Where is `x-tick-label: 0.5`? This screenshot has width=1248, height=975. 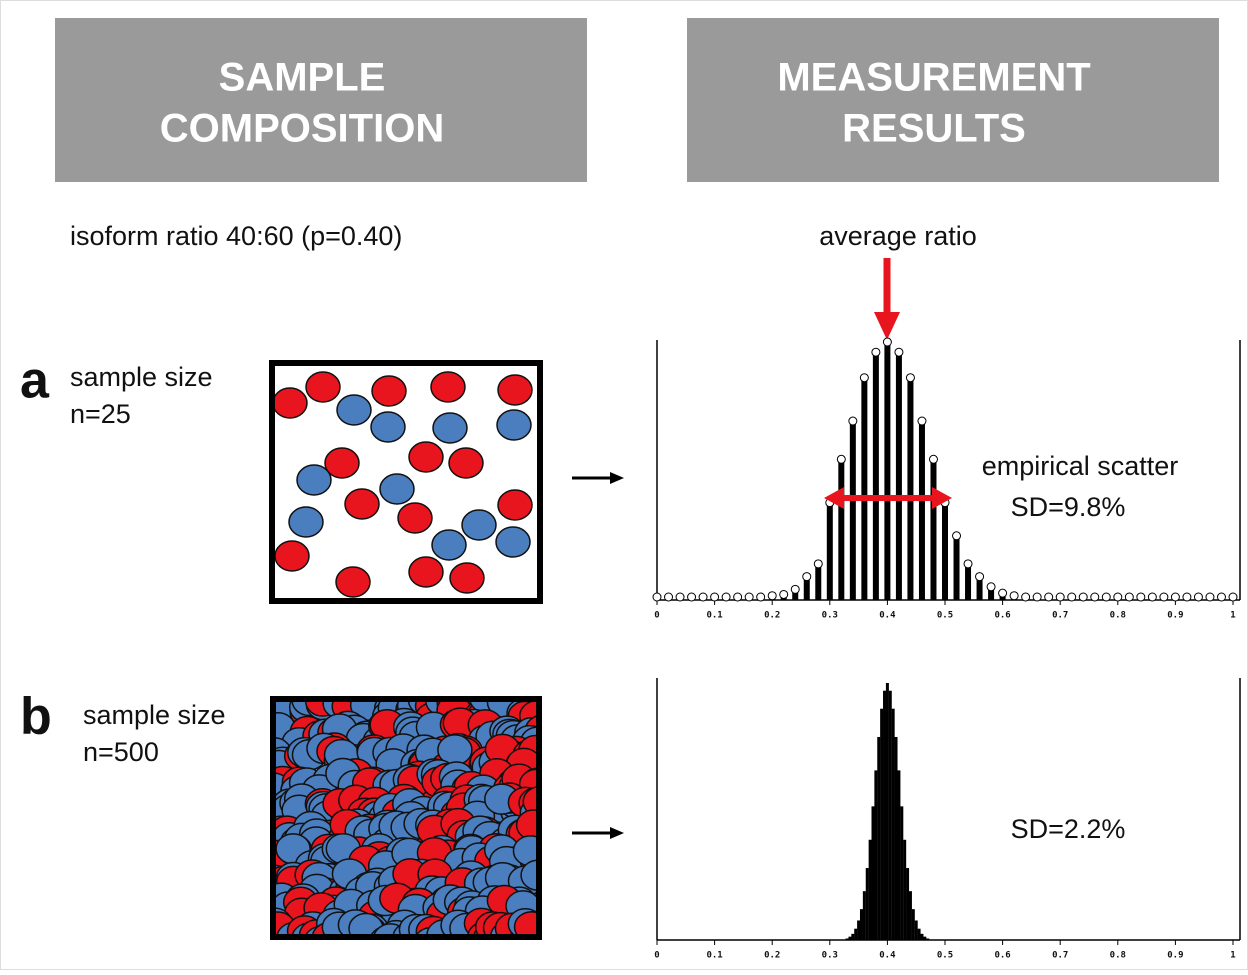
x-tick-label: 0.5 is located at coordinates (945, 616).